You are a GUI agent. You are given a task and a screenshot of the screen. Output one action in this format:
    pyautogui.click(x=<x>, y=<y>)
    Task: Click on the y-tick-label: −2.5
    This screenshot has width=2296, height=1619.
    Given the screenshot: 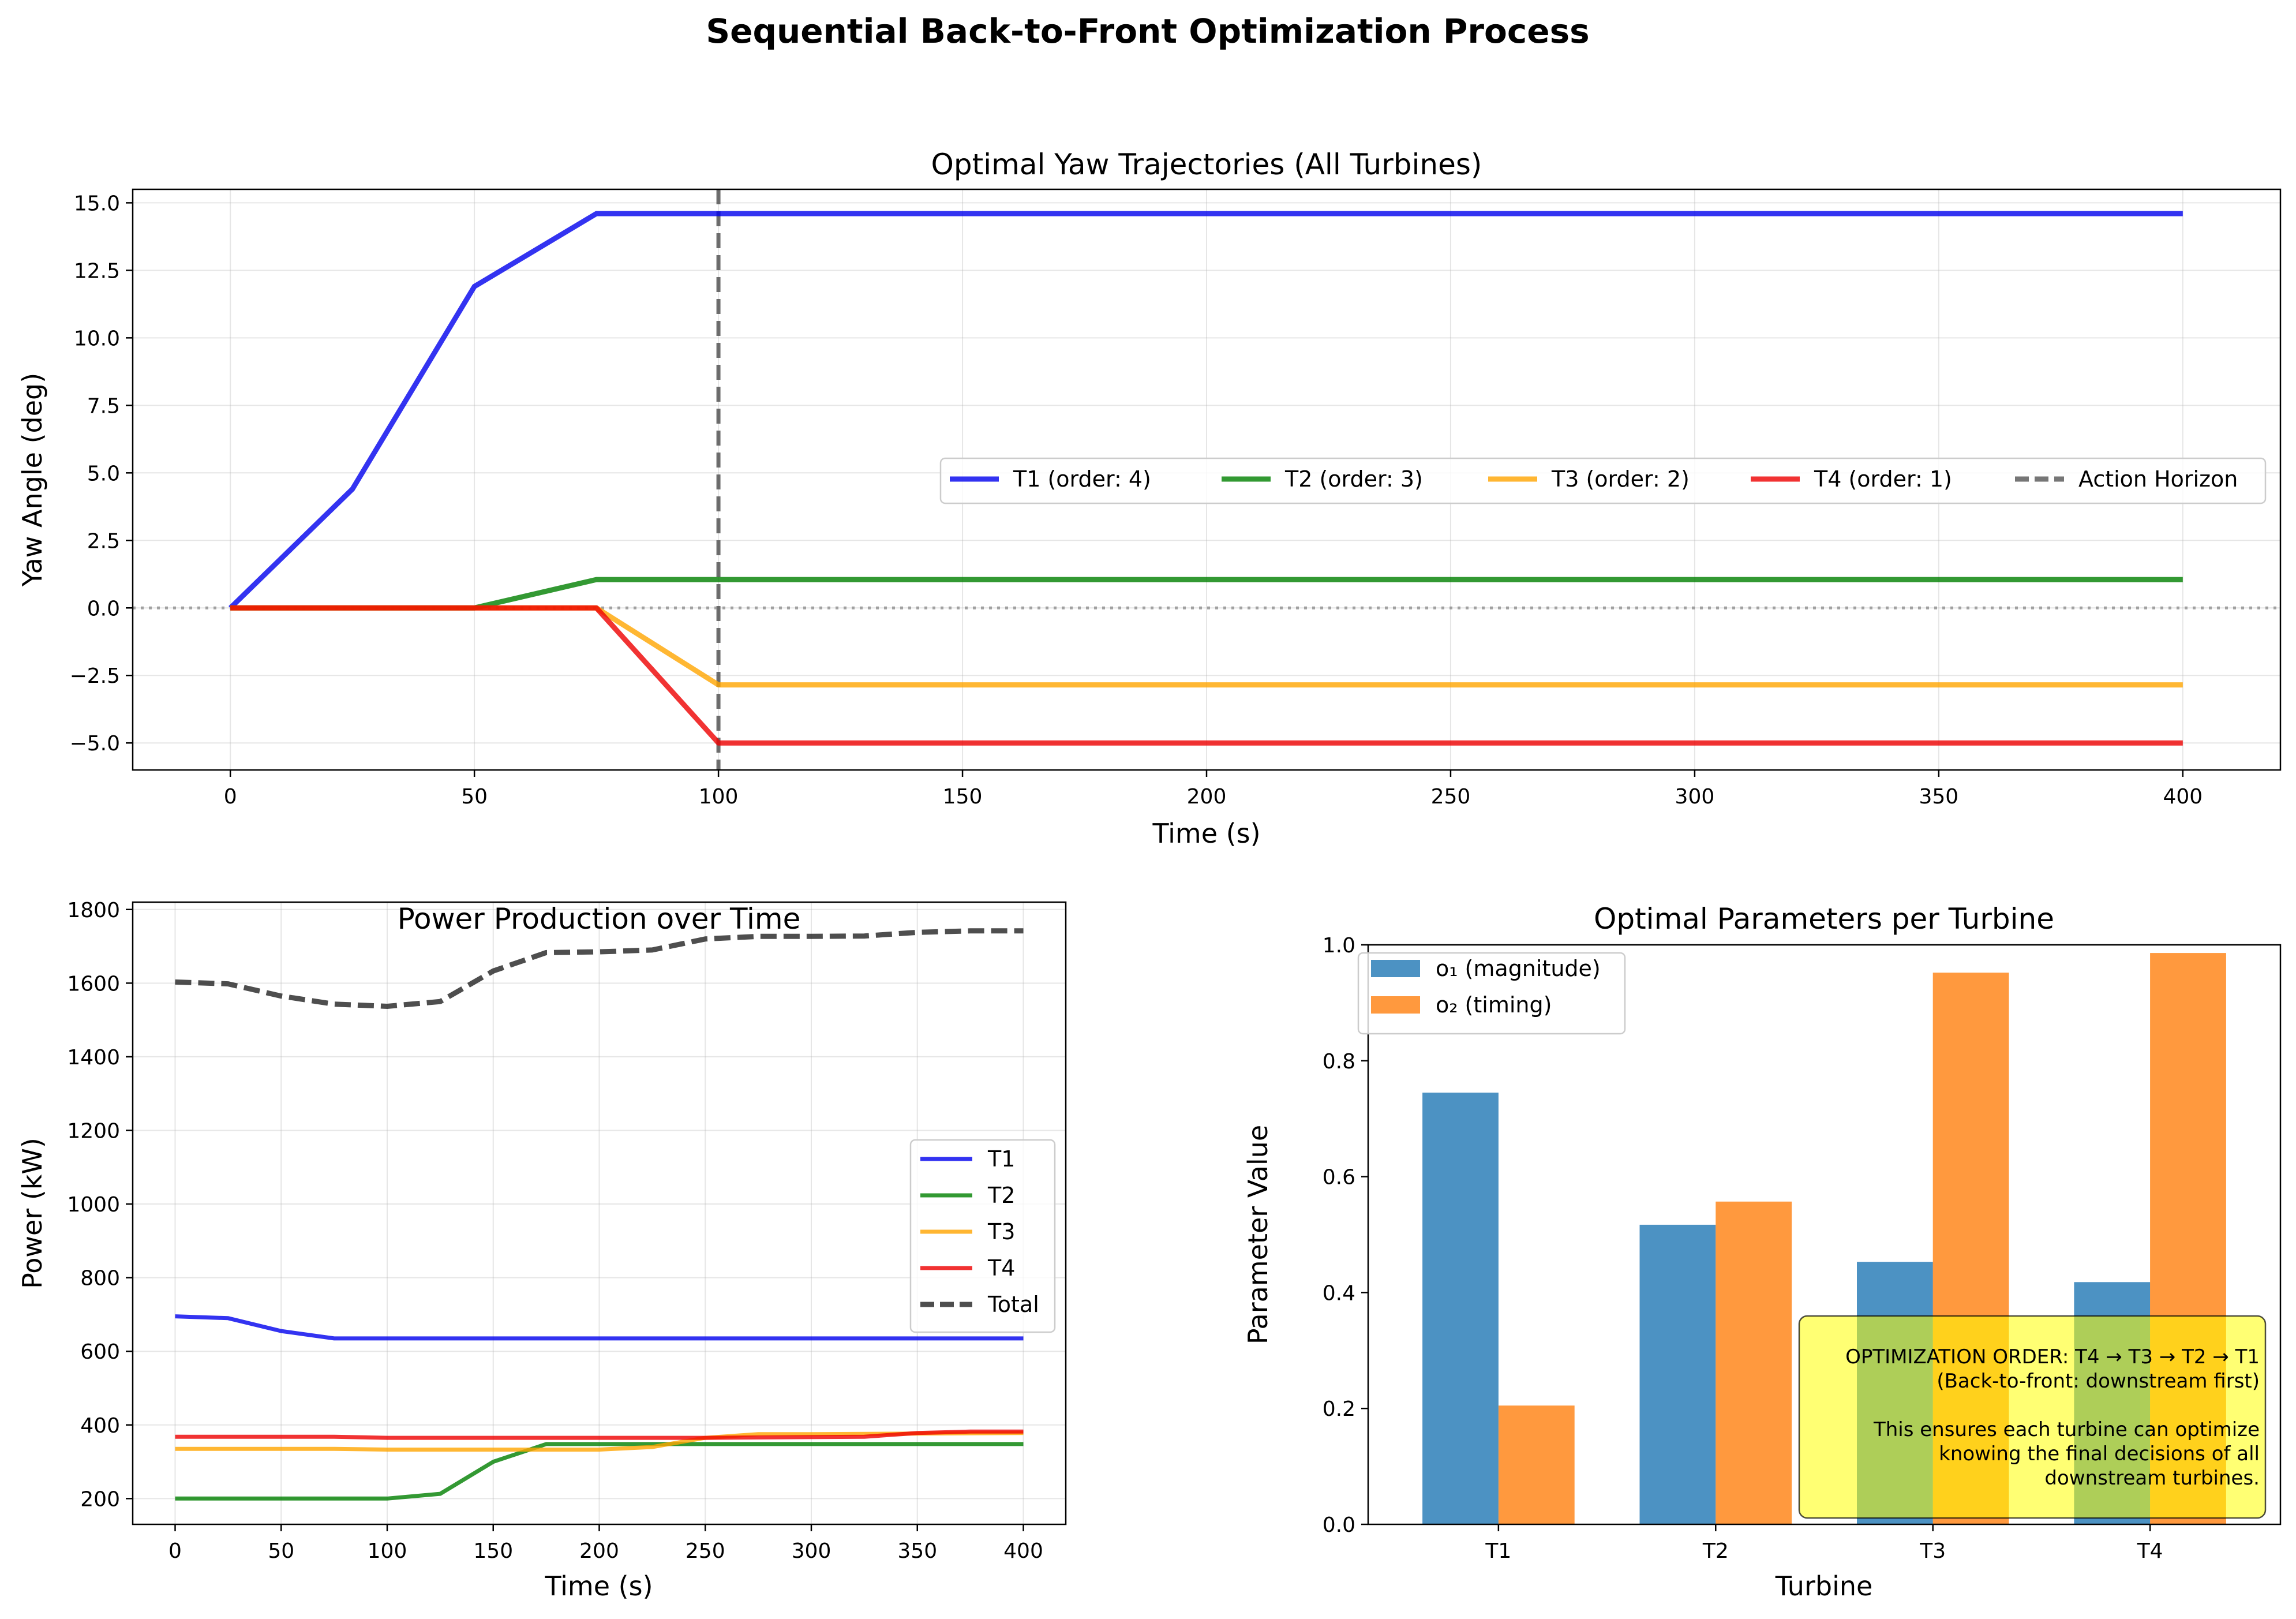 What is the action you would take?
    pyautogui.click(x=95, y=676)
    